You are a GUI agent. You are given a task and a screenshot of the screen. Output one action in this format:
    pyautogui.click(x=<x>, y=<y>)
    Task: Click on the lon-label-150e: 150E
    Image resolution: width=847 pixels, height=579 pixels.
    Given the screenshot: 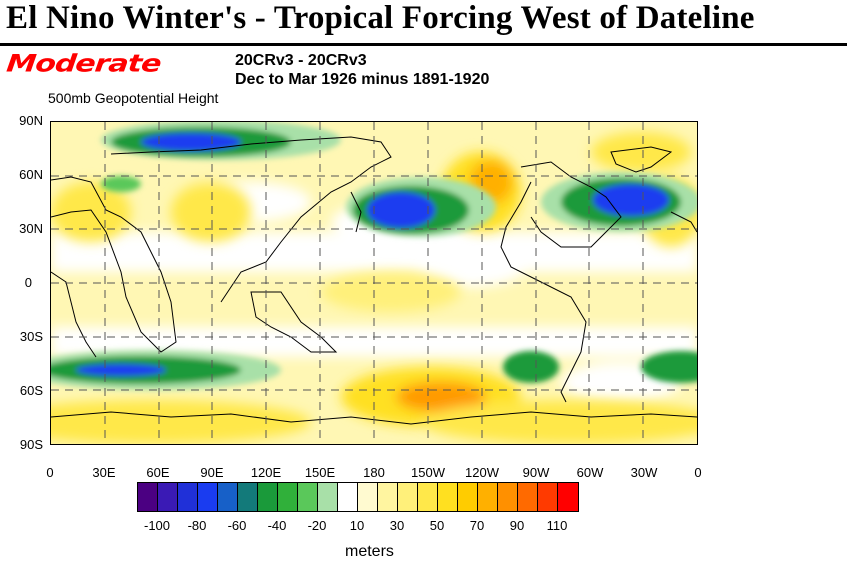 What is the action you would take?
    pyautogui.click(x=320, y=472)
    